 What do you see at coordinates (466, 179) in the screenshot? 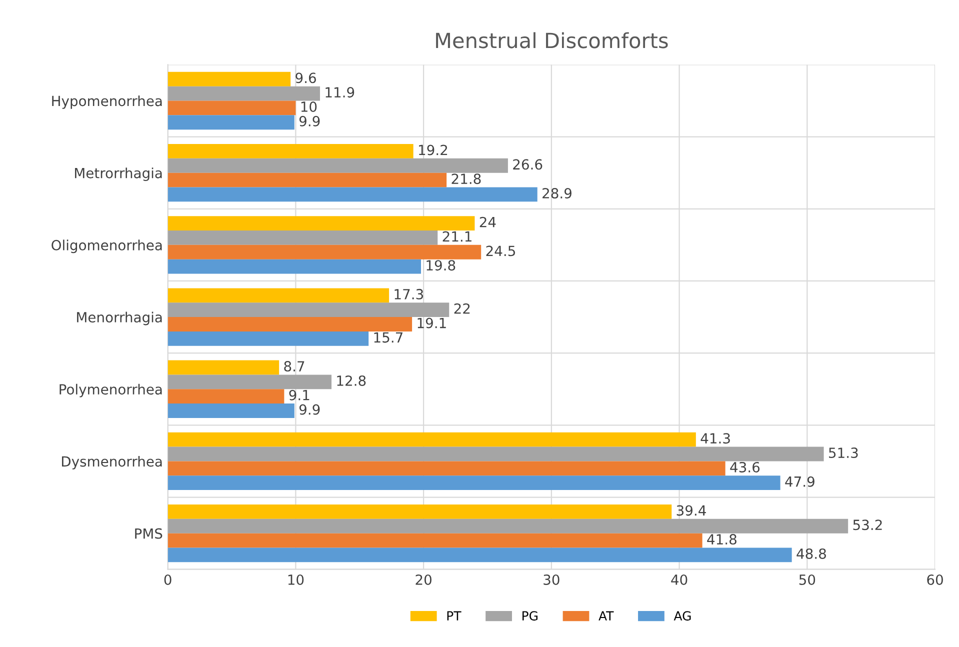
I see `data-label: 21.8` at bounding box center [466, 179].